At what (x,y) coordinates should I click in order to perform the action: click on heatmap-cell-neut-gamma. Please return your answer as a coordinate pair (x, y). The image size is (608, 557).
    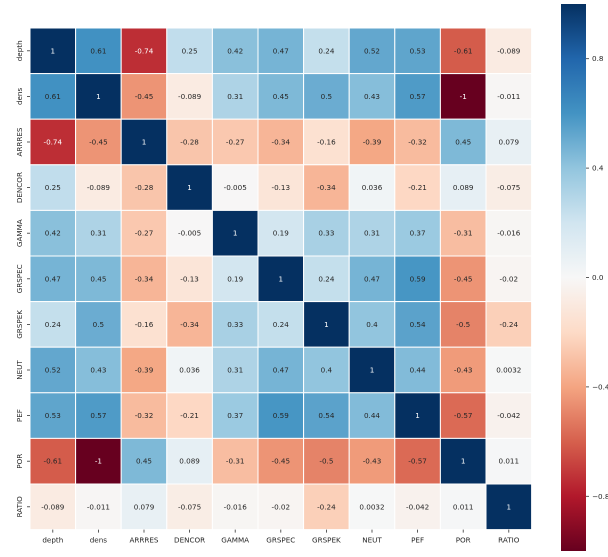
    Looking at the image, I should click on (235, 370).